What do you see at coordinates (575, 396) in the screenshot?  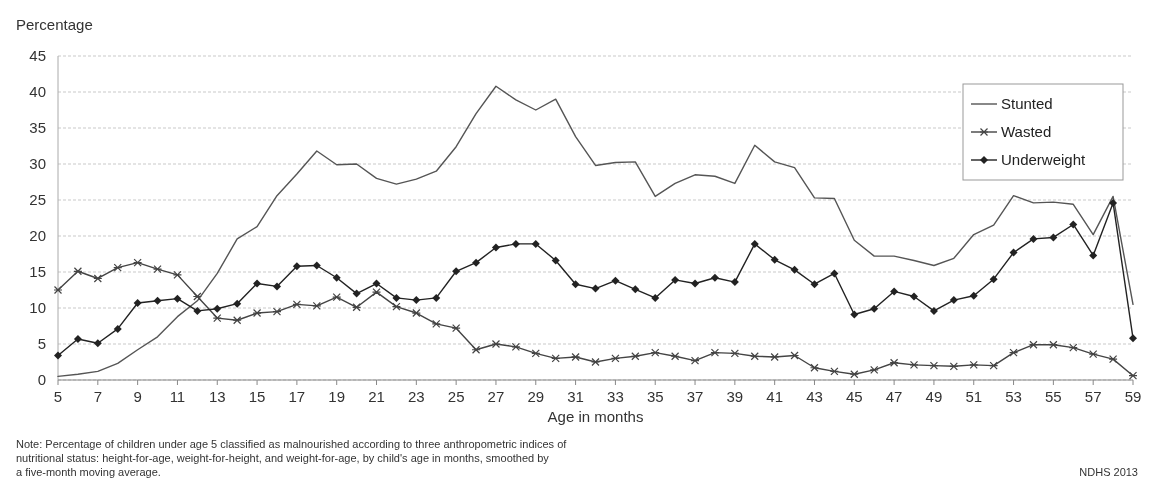 I see `x-tick-label: 31` at bounding box center [575, 396].